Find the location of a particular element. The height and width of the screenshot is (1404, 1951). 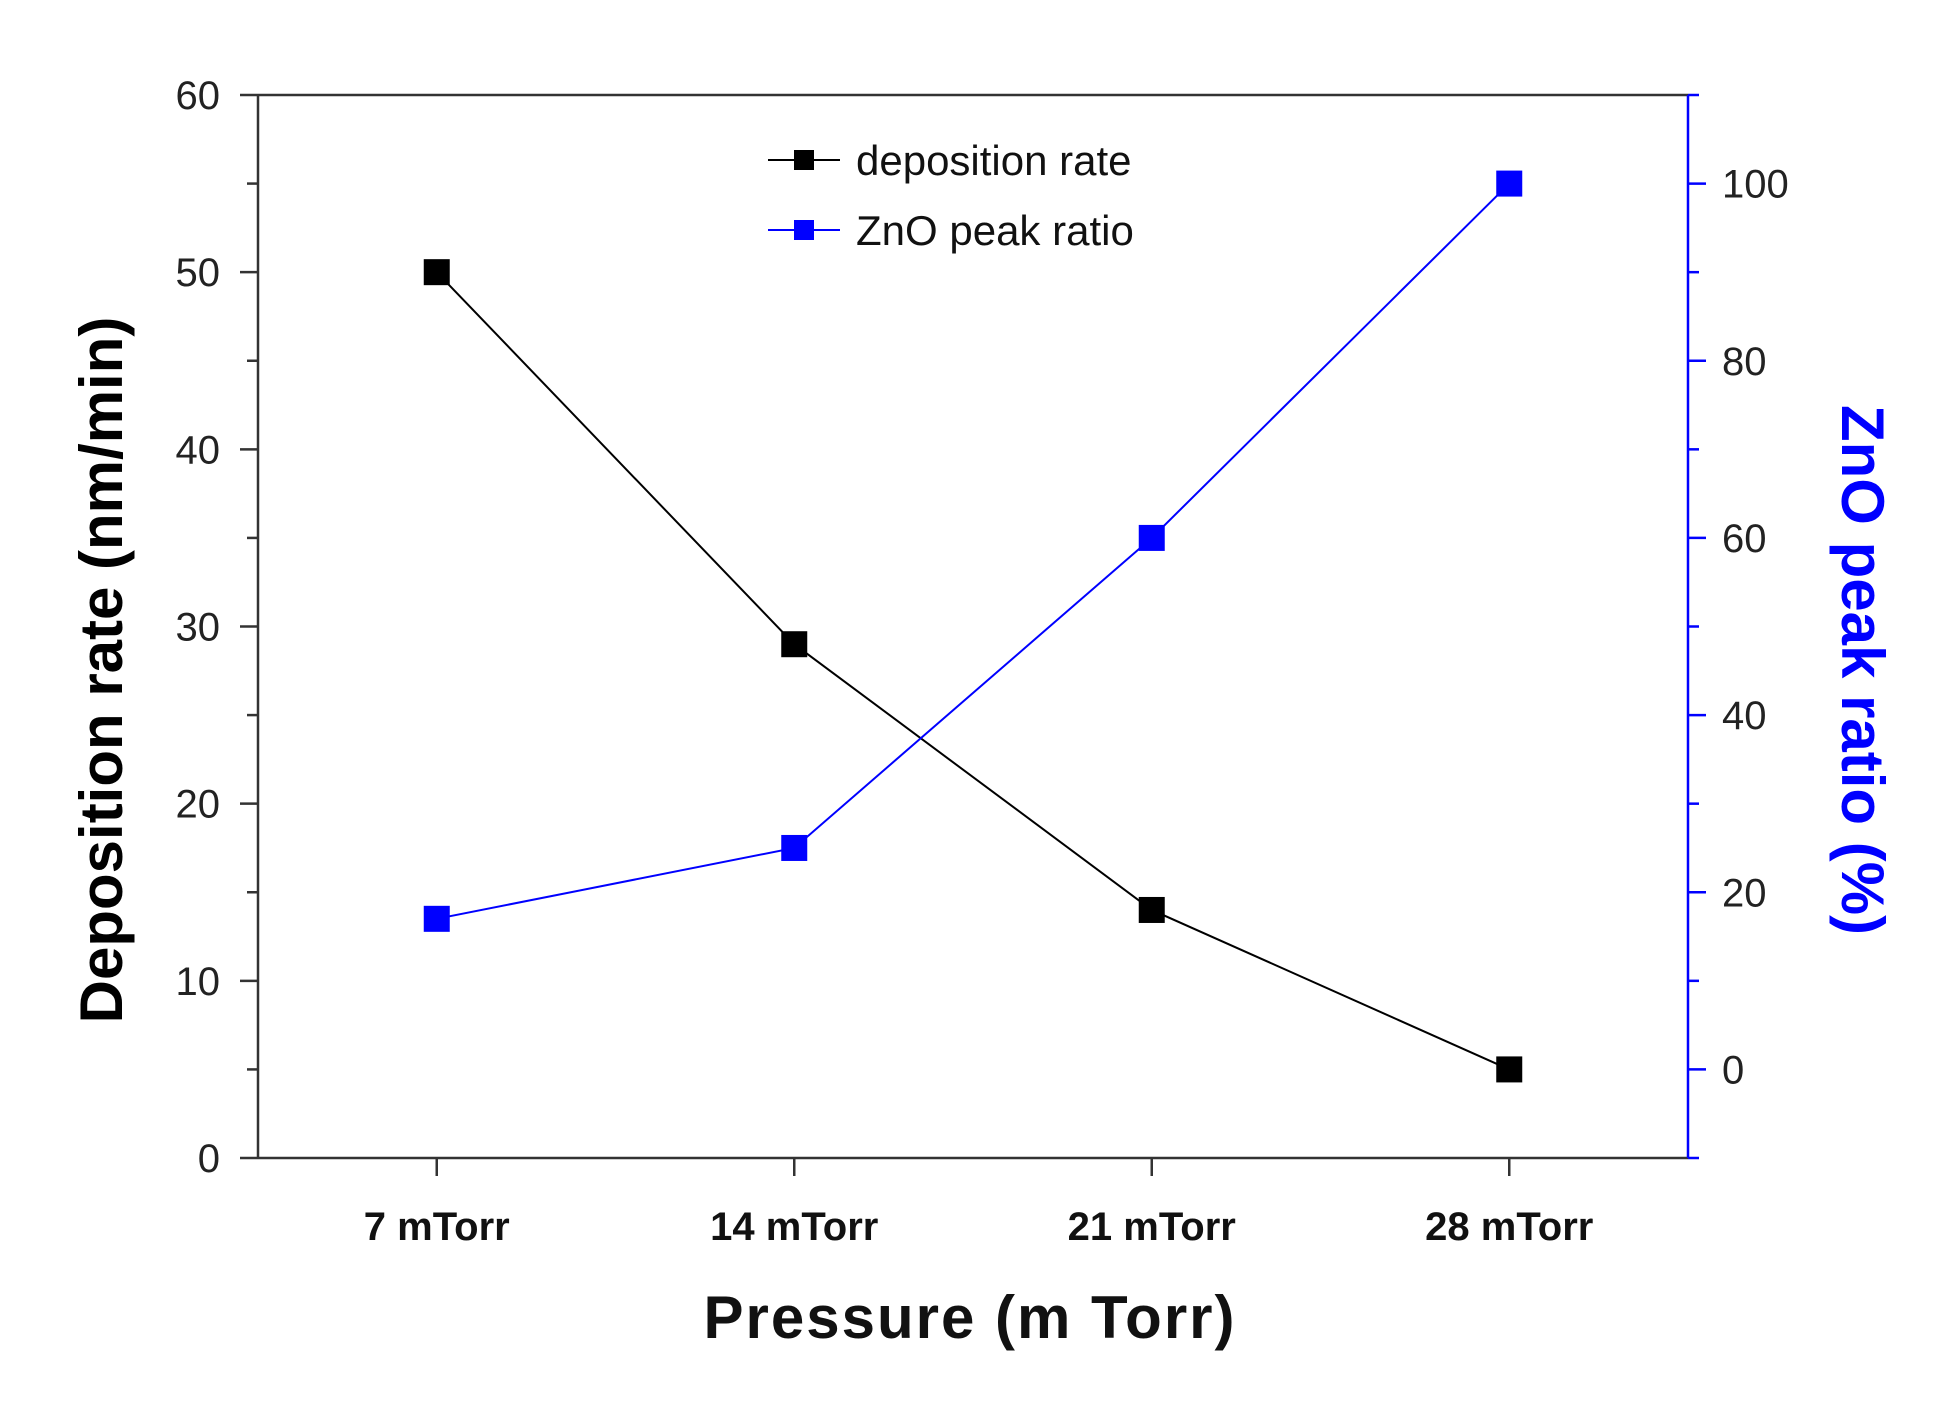

legend-label-zno: ZnO peak ratio is located at coordinates (995, 230).